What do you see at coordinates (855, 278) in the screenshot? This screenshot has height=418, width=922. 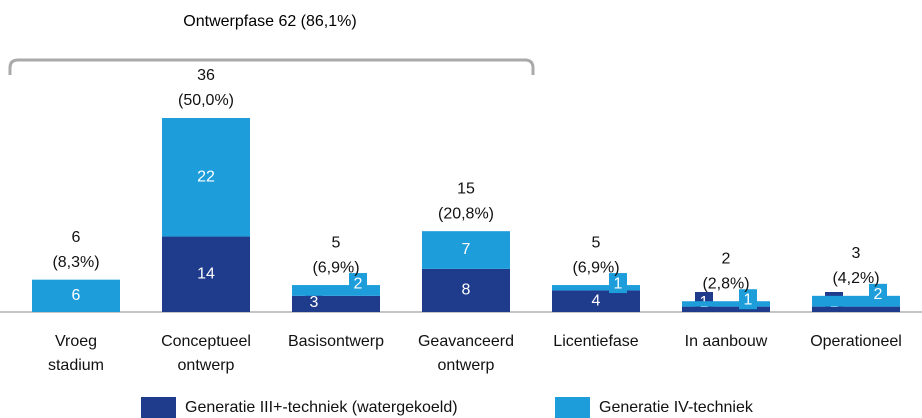 I see `total-percent-label: (4,2%)` at bounding box center [855, 278].